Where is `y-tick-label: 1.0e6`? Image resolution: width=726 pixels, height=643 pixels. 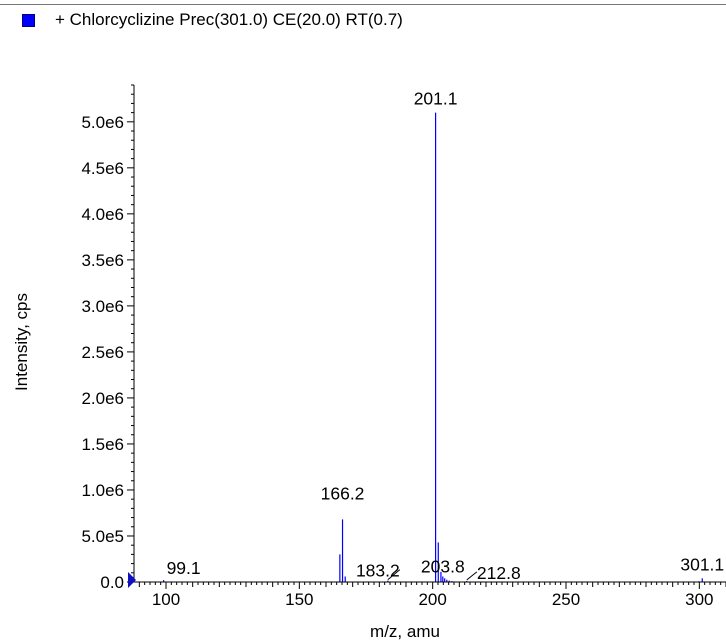
y-tick-label: 1.0e6 is located at coordinates (102, 490).